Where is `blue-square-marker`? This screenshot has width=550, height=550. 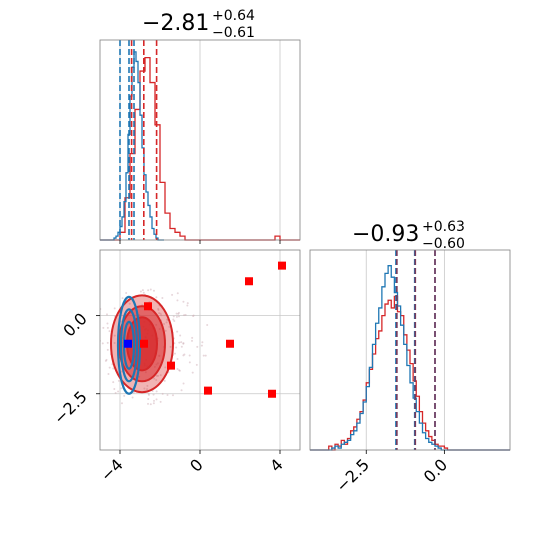
blue-square-marker is located at coordinates (128, 343).